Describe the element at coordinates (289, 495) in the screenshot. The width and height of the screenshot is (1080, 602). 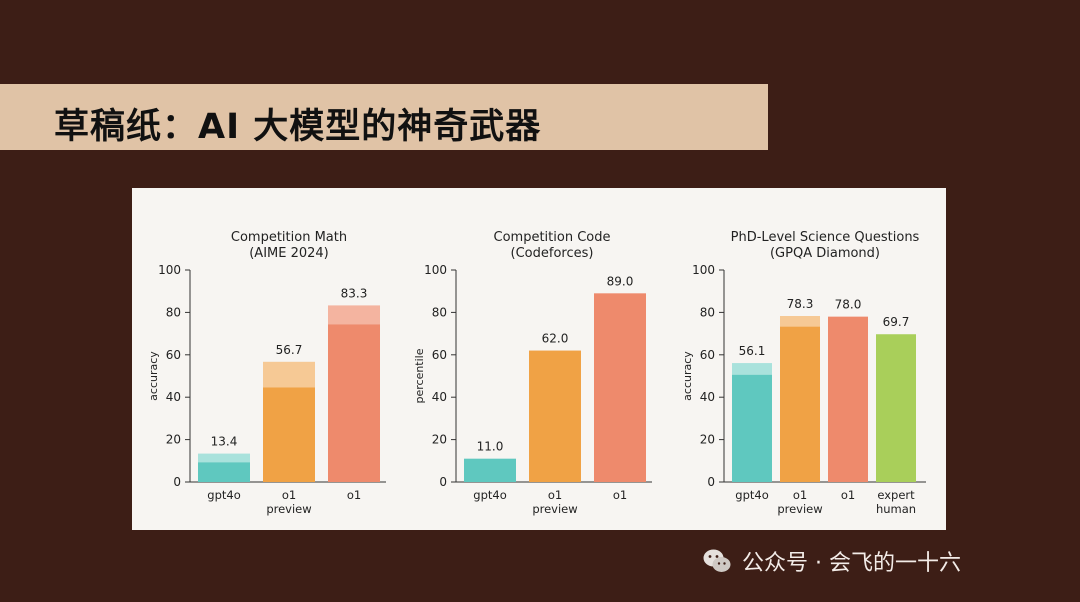
I see `x-tick-label-0-1-0: o1` at that location.